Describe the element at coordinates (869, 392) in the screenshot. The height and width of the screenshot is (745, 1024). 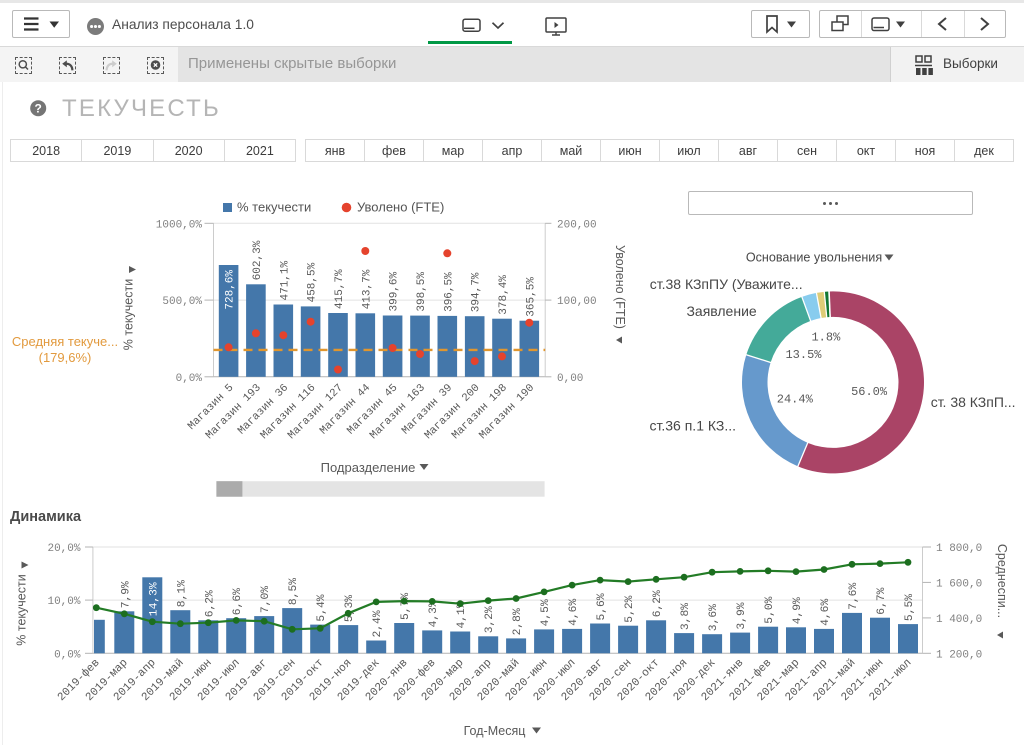
I see `svg-text: 56.0%` at that location.